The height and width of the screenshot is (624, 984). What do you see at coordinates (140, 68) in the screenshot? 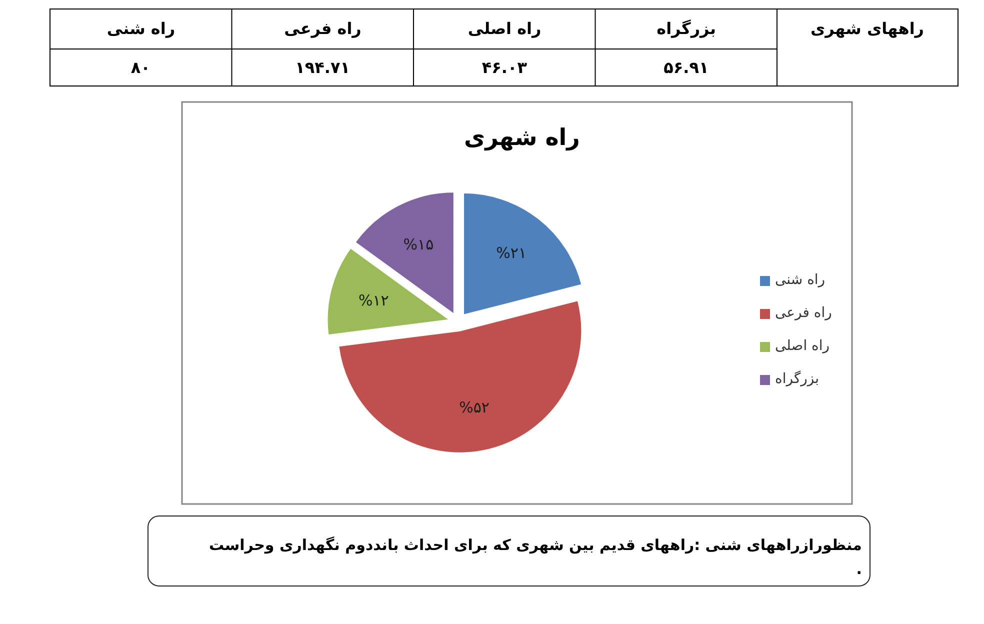
I see `text: ۸۰` at bounding box center [140, 68].